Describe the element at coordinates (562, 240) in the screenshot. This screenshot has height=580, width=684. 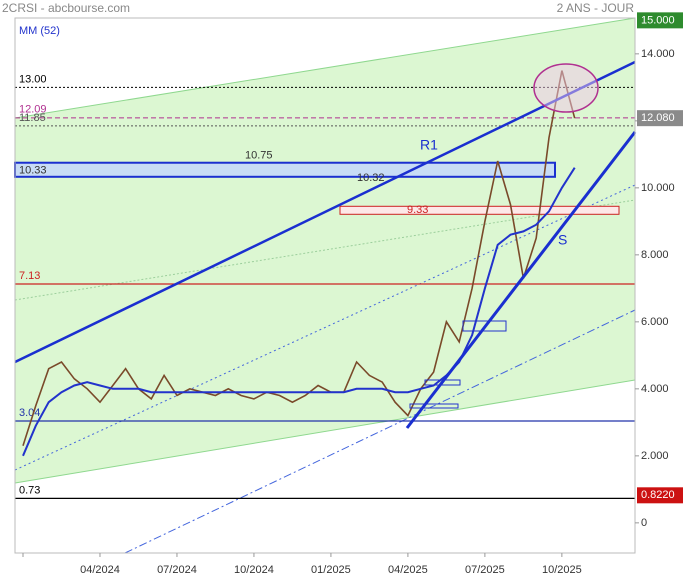
I see `annotation: S` at that location.